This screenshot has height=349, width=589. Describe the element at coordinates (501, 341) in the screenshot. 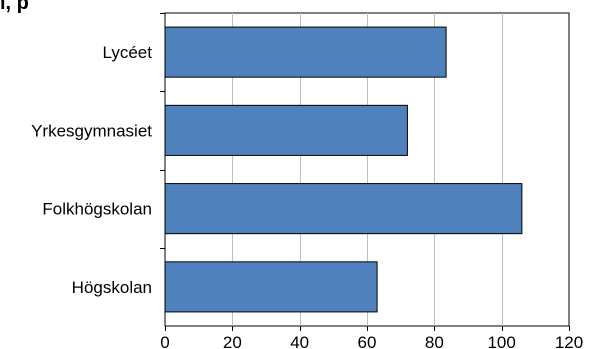

I see `x-tick-label: 100` at that location.